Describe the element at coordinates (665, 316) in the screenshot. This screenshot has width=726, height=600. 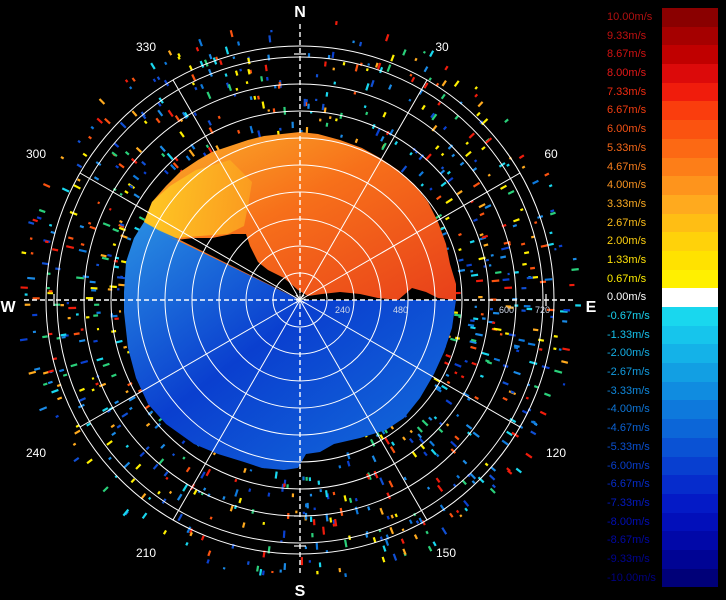
I see `legend-entry: -0.67m/s` at that location.